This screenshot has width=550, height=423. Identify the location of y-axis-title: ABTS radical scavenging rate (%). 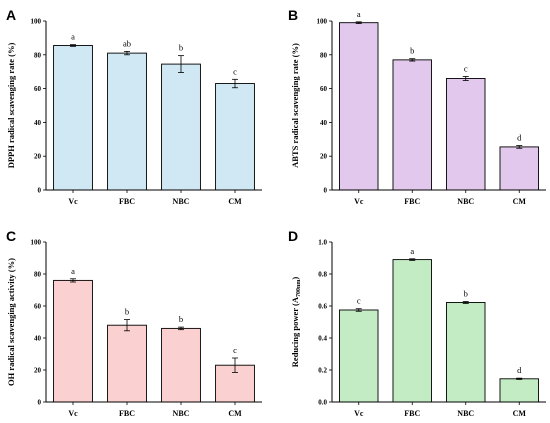
(295, 105).